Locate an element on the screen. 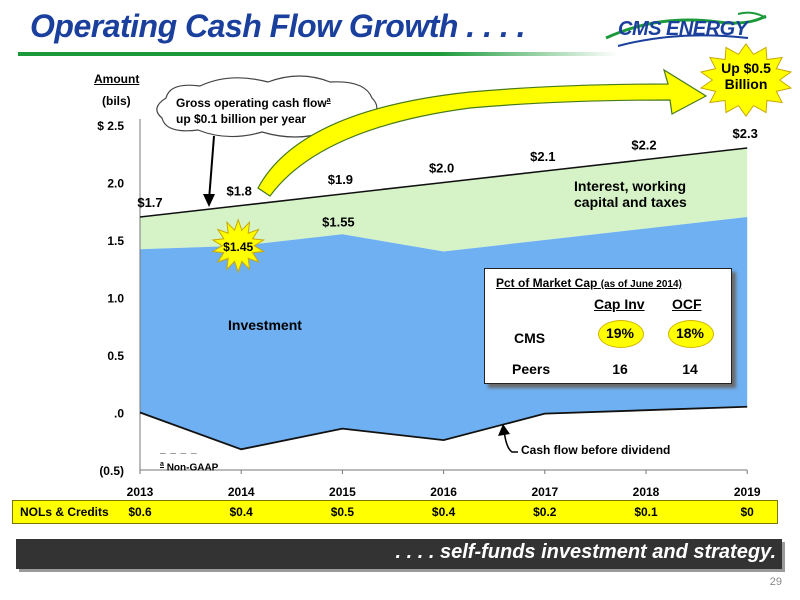 The width and height of the screenshot is (800, 600). x-tick-label: 2015 is located at coordinates (342, 492).